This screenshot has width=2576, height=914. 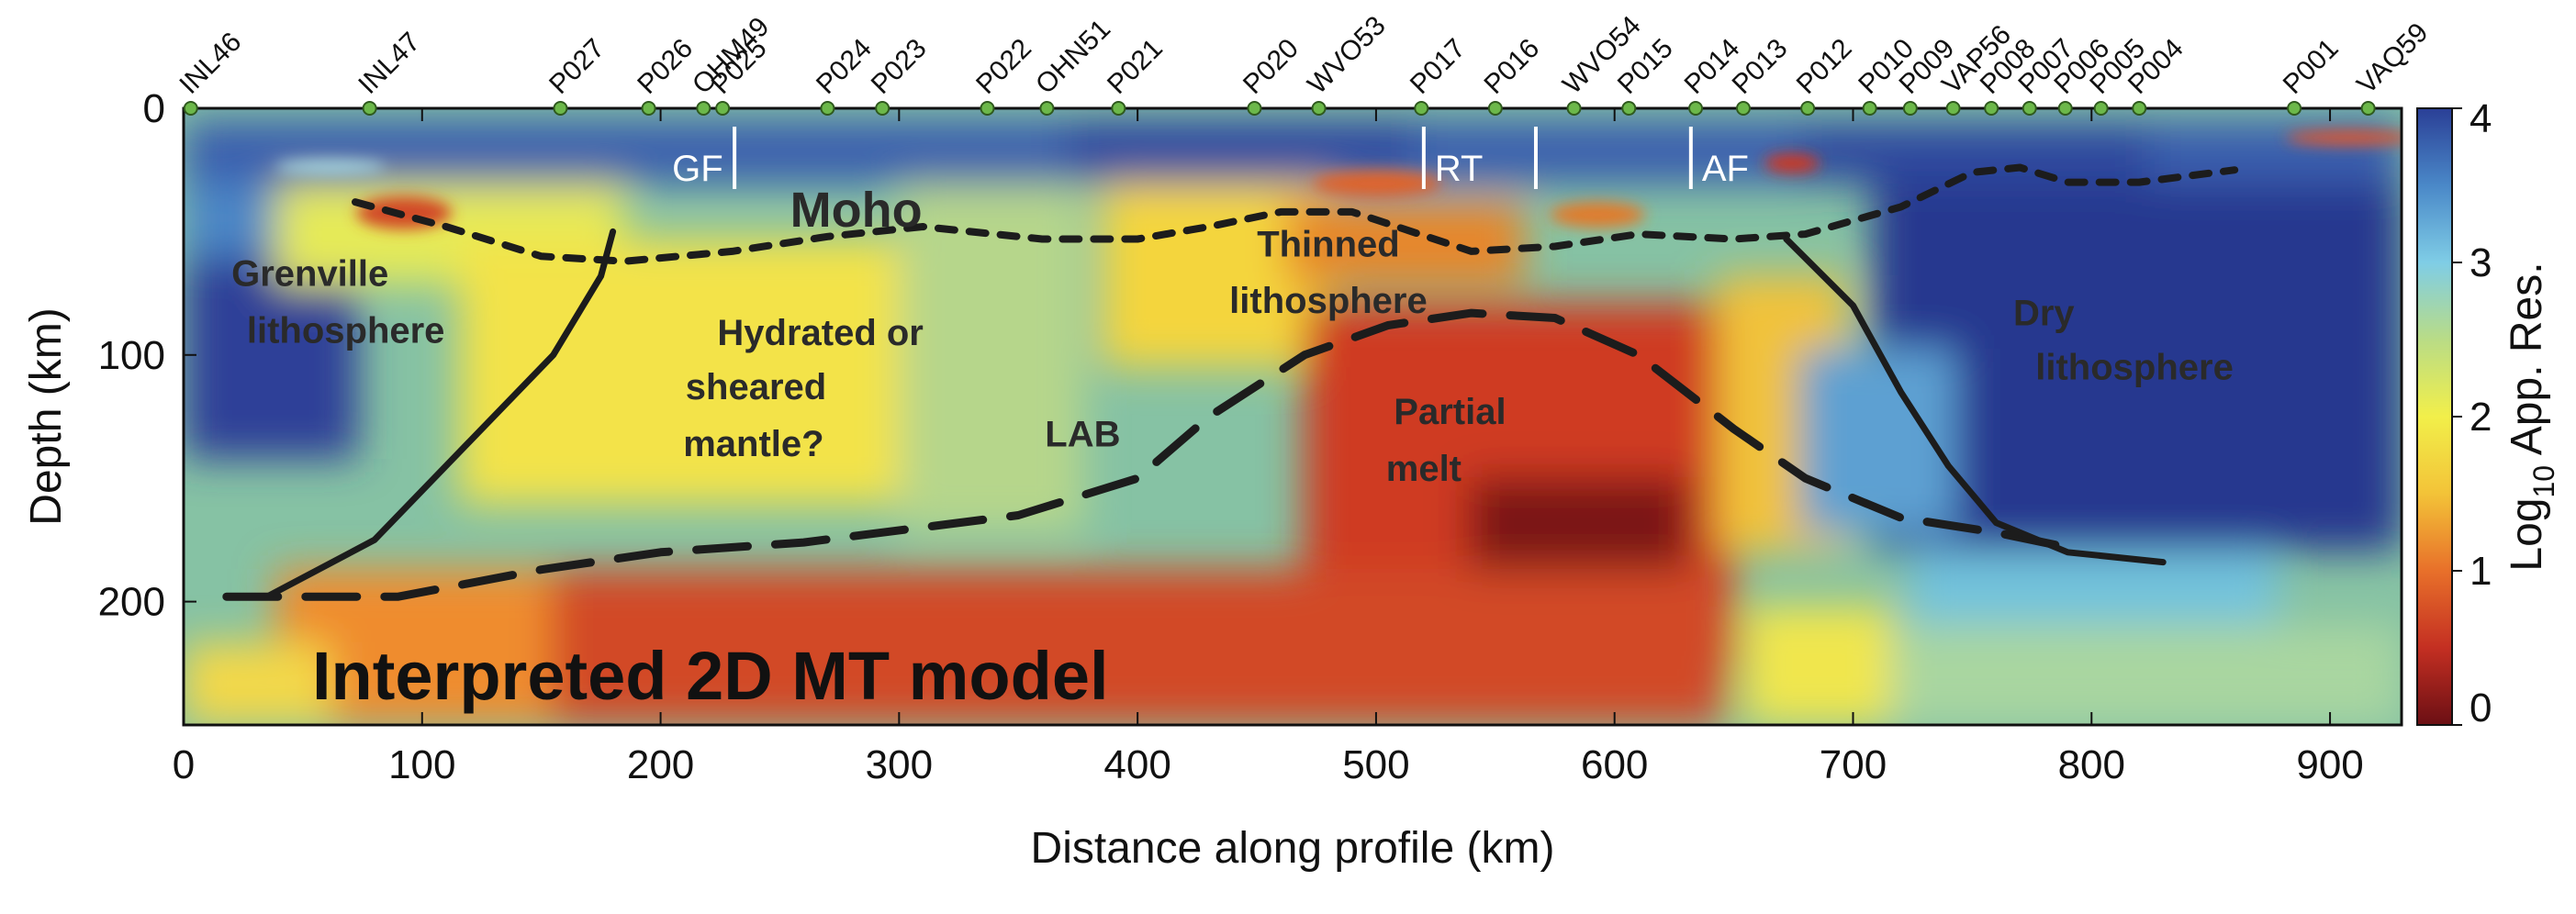 I want to click on station-label-8: P022, so click(x=1003, y=66).